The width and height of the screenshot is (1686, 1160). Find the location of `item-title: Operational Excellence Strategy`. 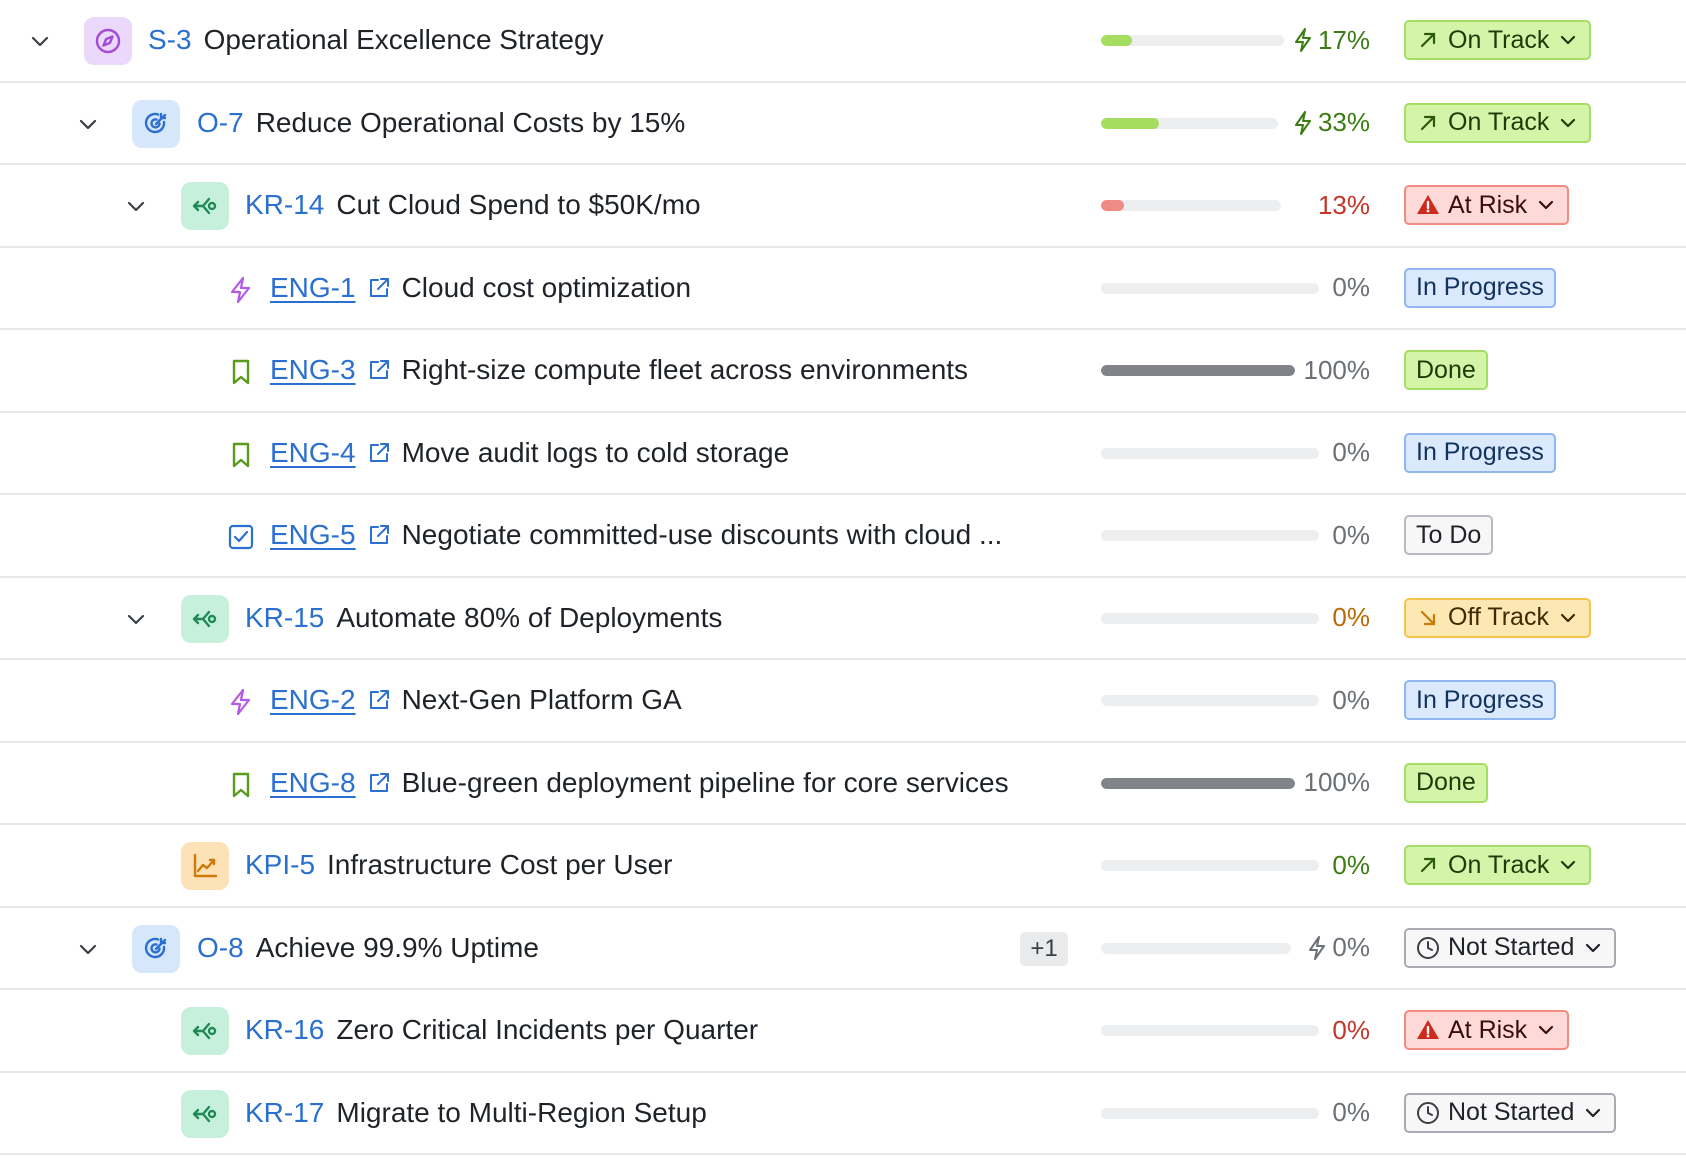

item-title: Operational Excellence Strategy is located at coordinates (403, 39).